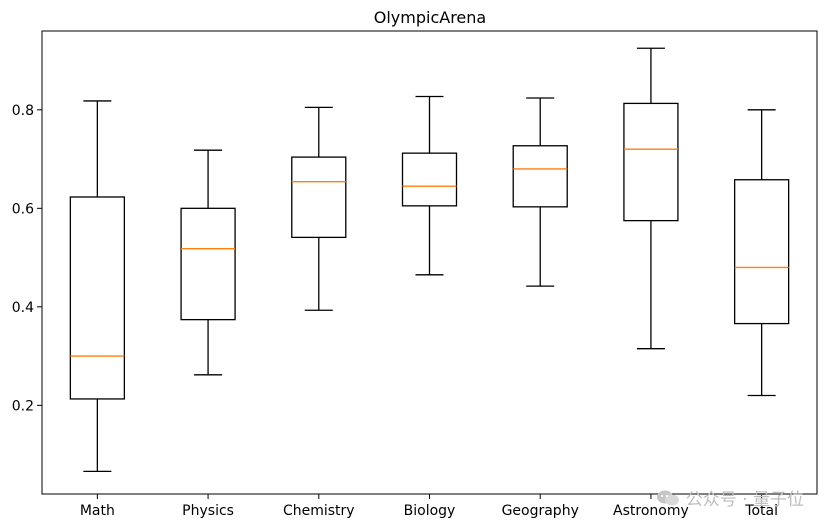  What do you see at coordinates (667, 497) in the screenshot?
I see `wechat-icon` at bounding box center [667, 497].